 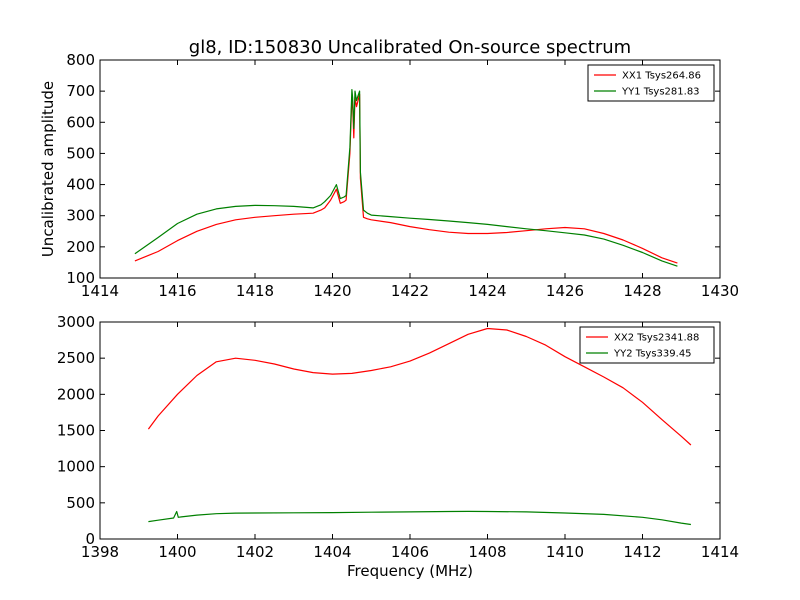 What do you see at coordinates (642, 291) in the screenshot?
I see `x-tick-label: 1428` at bounding box center [642, 291].